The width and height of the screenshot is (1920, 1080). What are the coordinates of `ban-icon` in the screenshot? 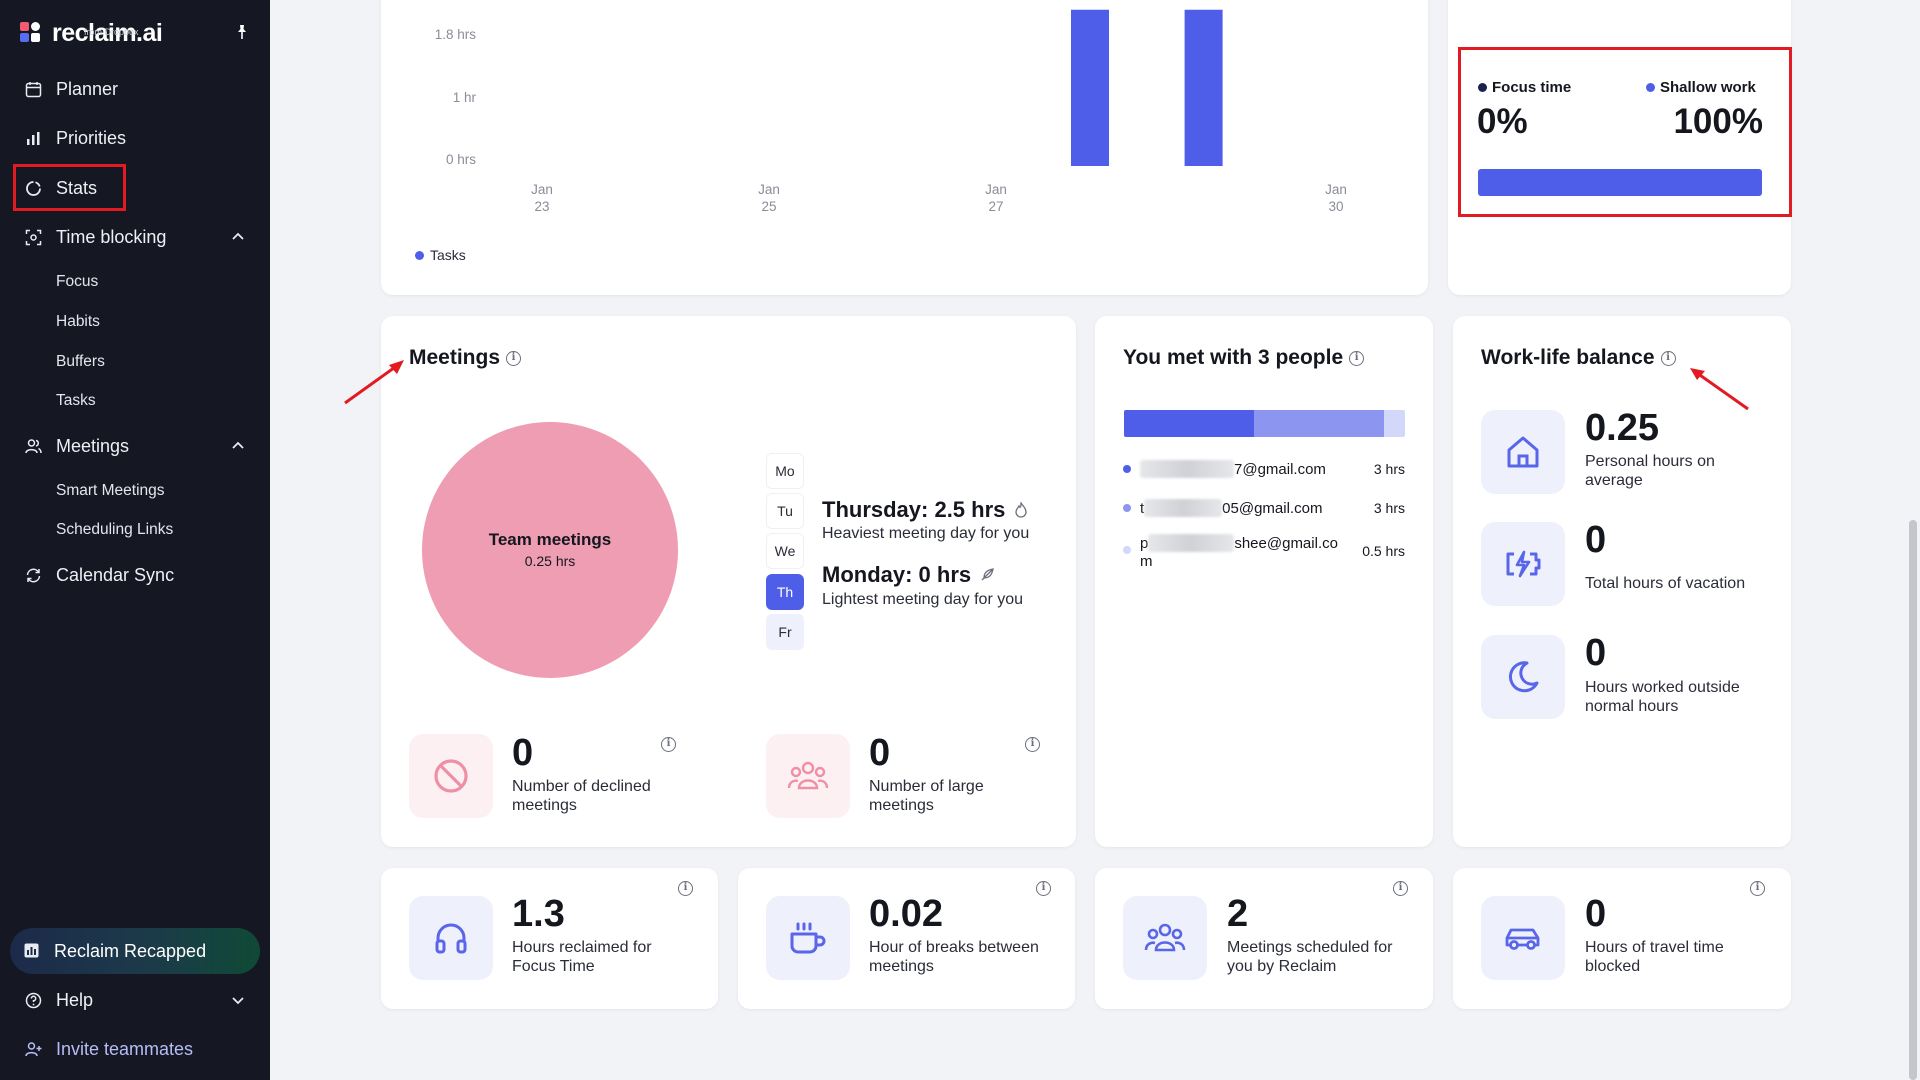 It's located at (451, 776).